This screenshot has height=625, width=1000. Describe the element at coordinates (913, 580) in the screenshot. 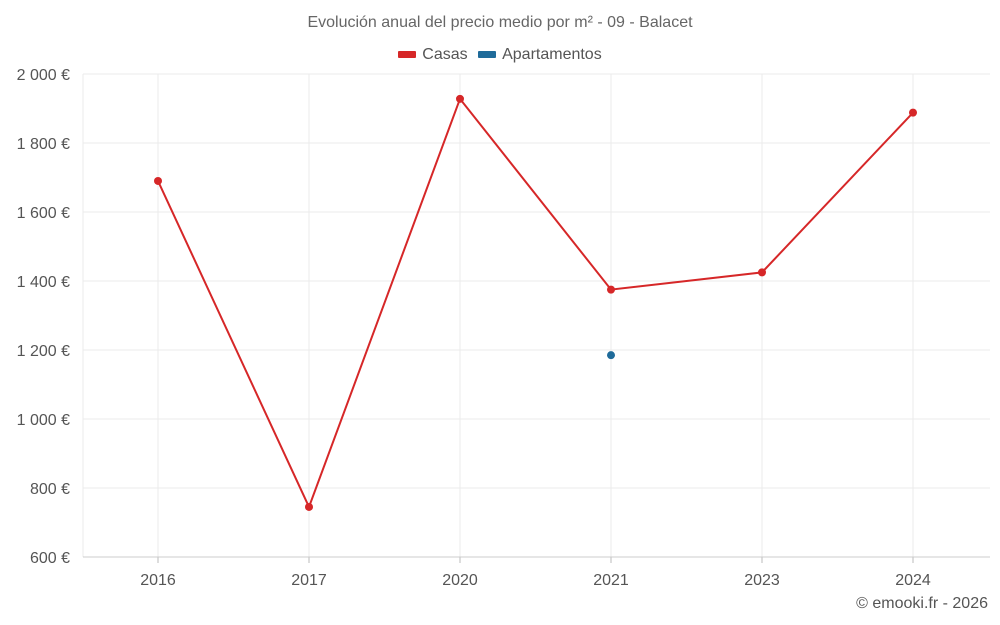

I see `x-tick-label: 2024` at that location.